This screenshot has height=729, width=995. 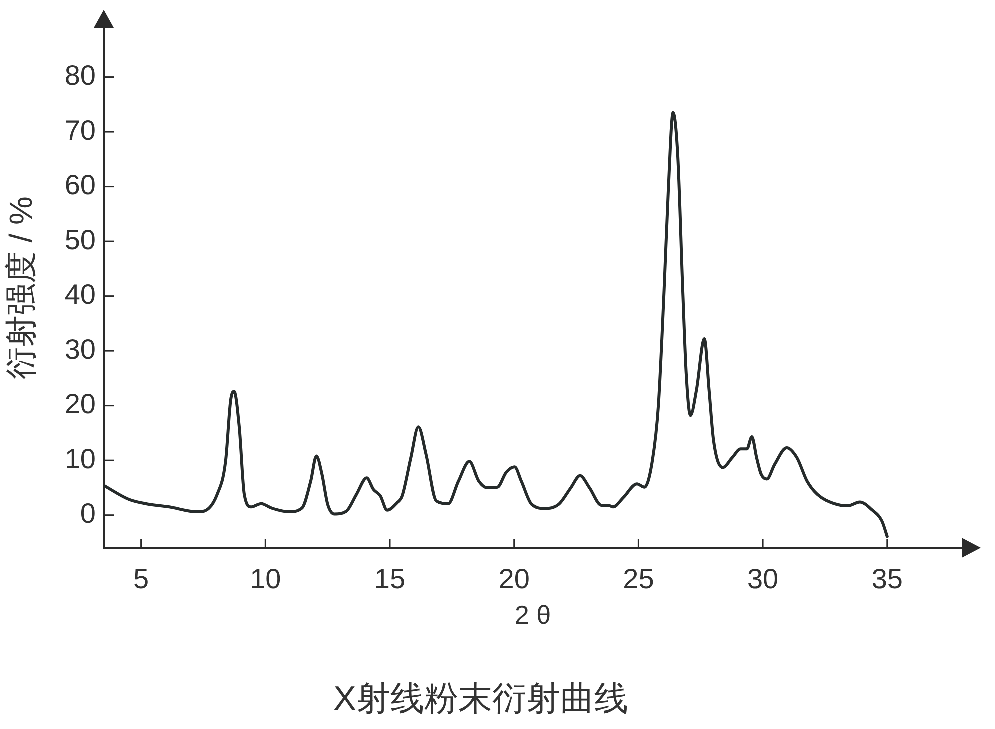 I want to click on x-tick-label: 20, so click(x=514, y=579).